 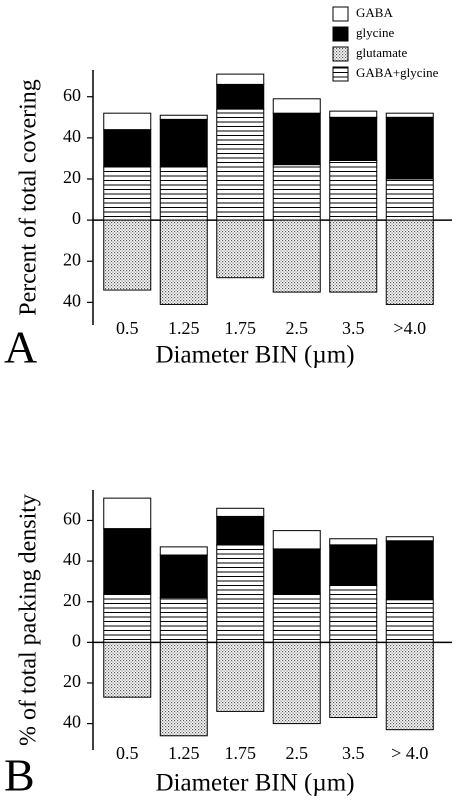 I want to click on legend-label: glycine, so click(x=375, y=32).